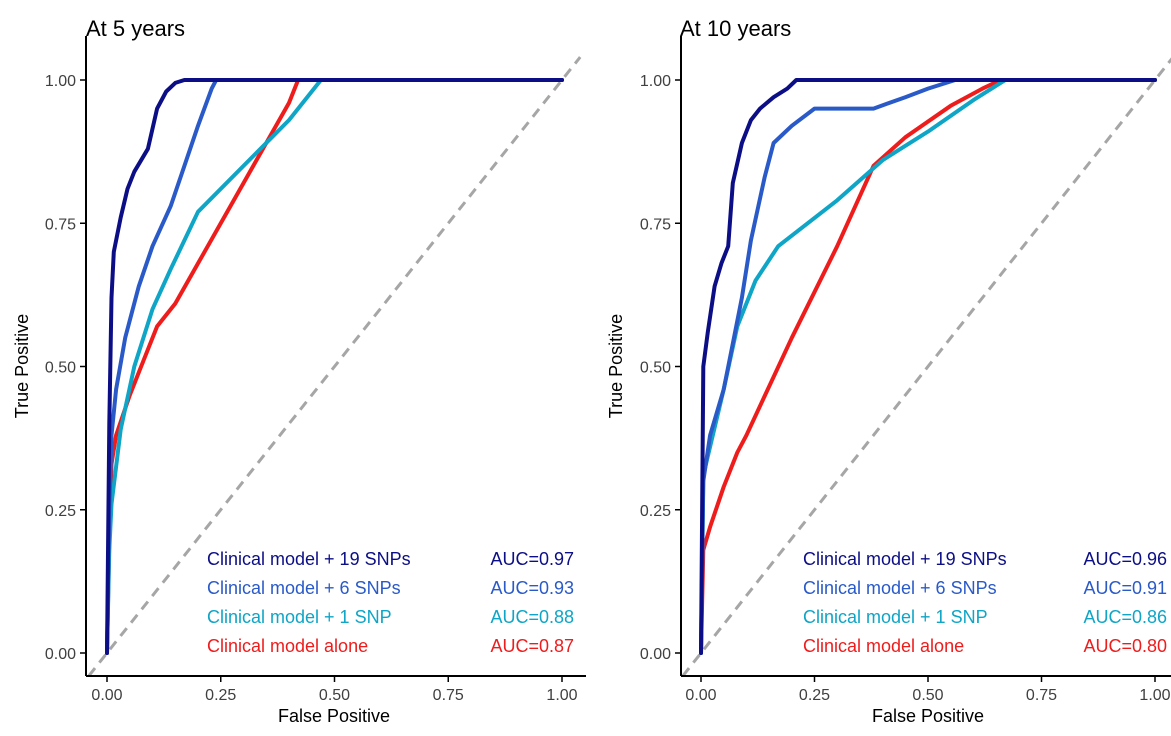 Image resolution: width=1171 pixels, height=736 pixels. Describe the element at coordinates (135, 28) in the screenshot. I see `panel-title: At 5 years` at that location.